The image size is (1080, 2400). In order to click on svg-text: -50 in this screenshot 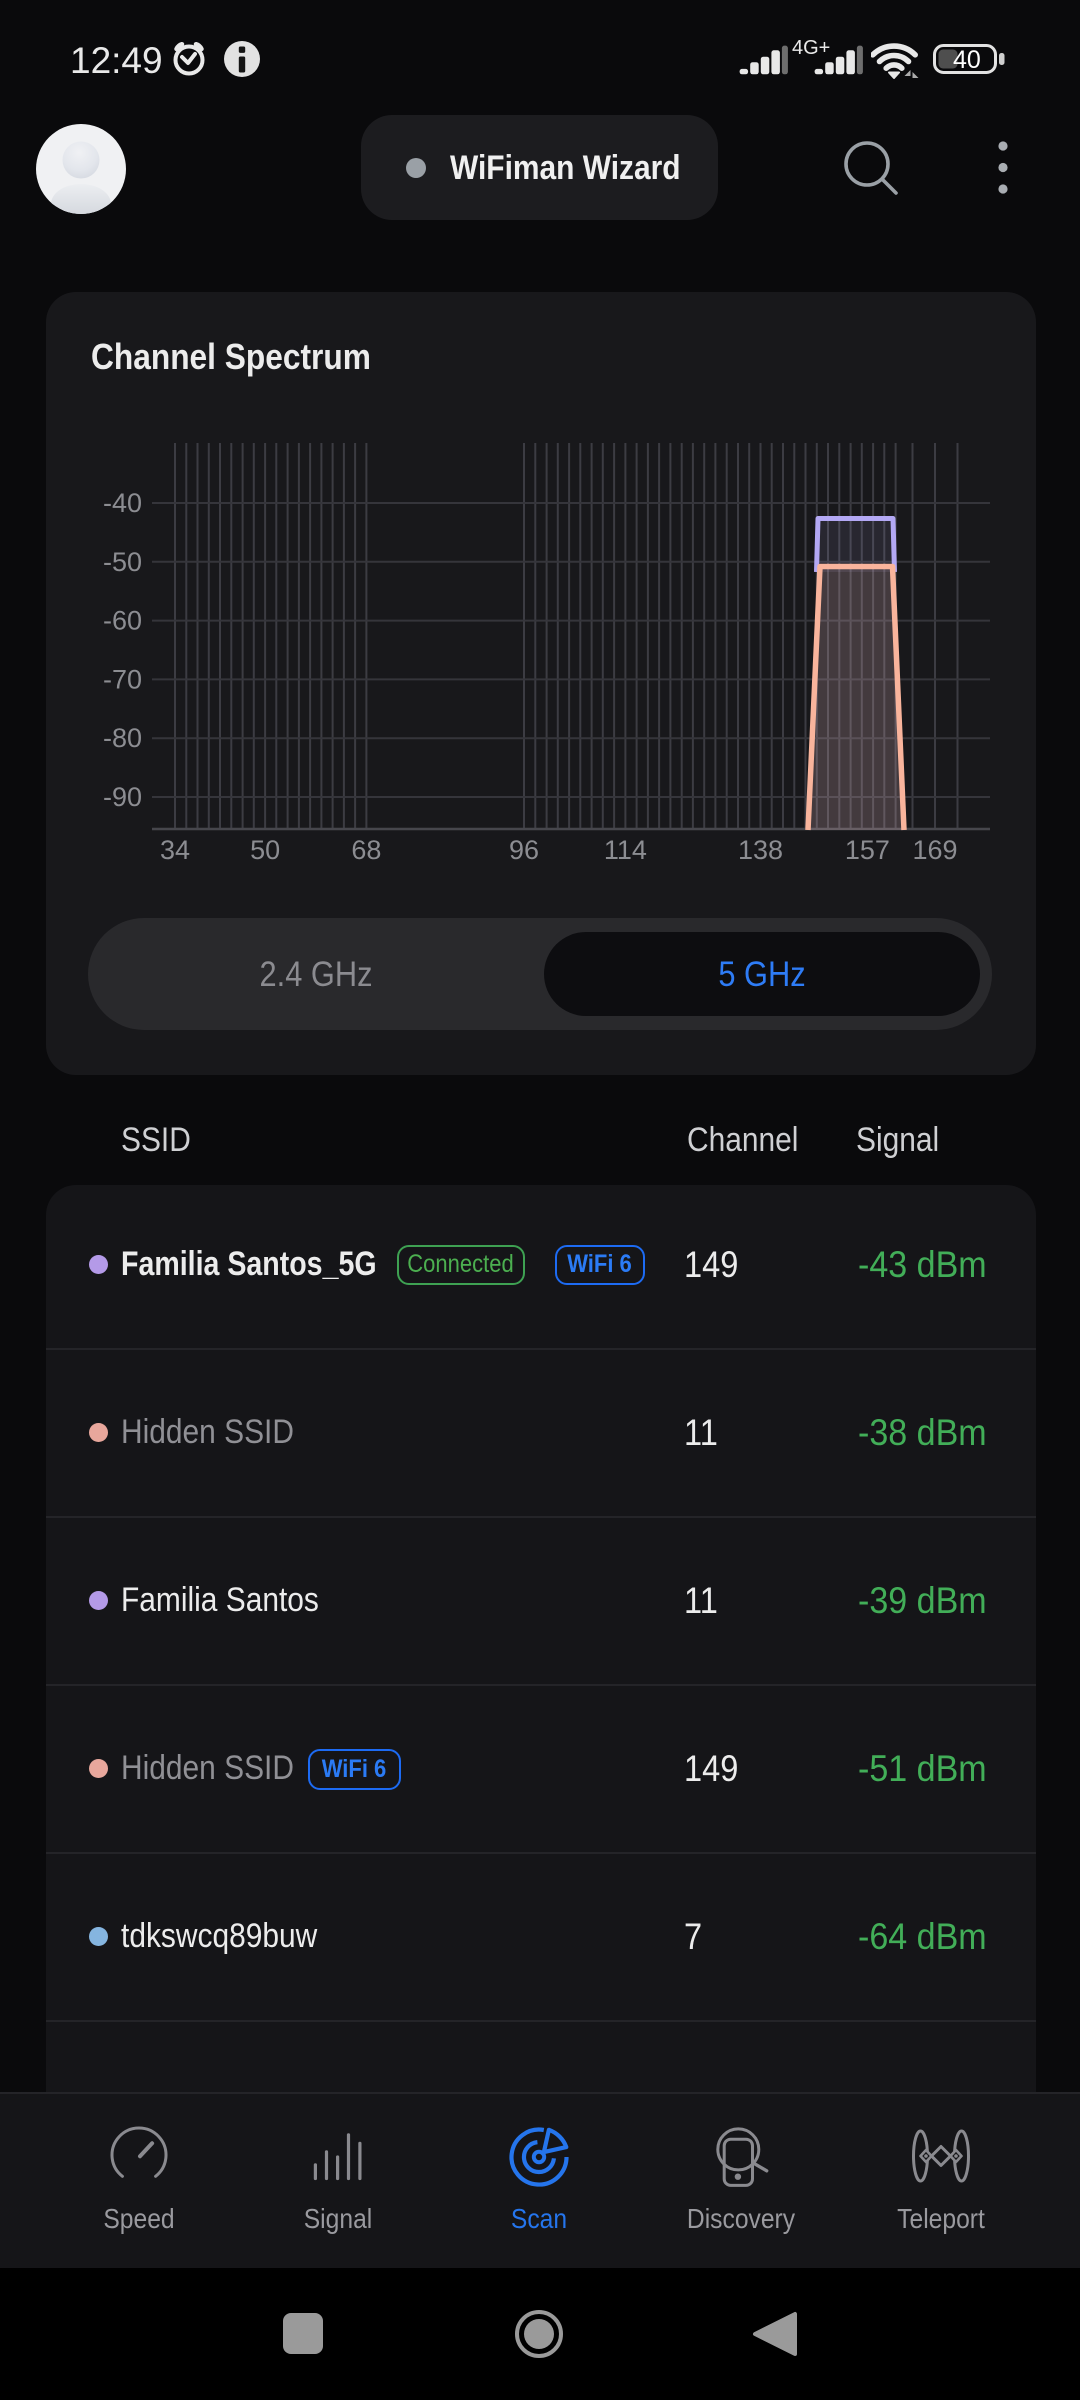, I will do `click(122, 562)`.